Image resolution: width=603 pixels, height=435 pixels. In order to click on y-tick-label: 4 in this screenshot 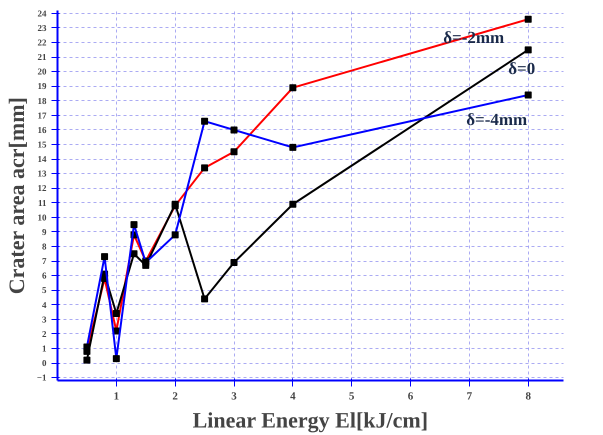, I will do `click(44, 305)`.